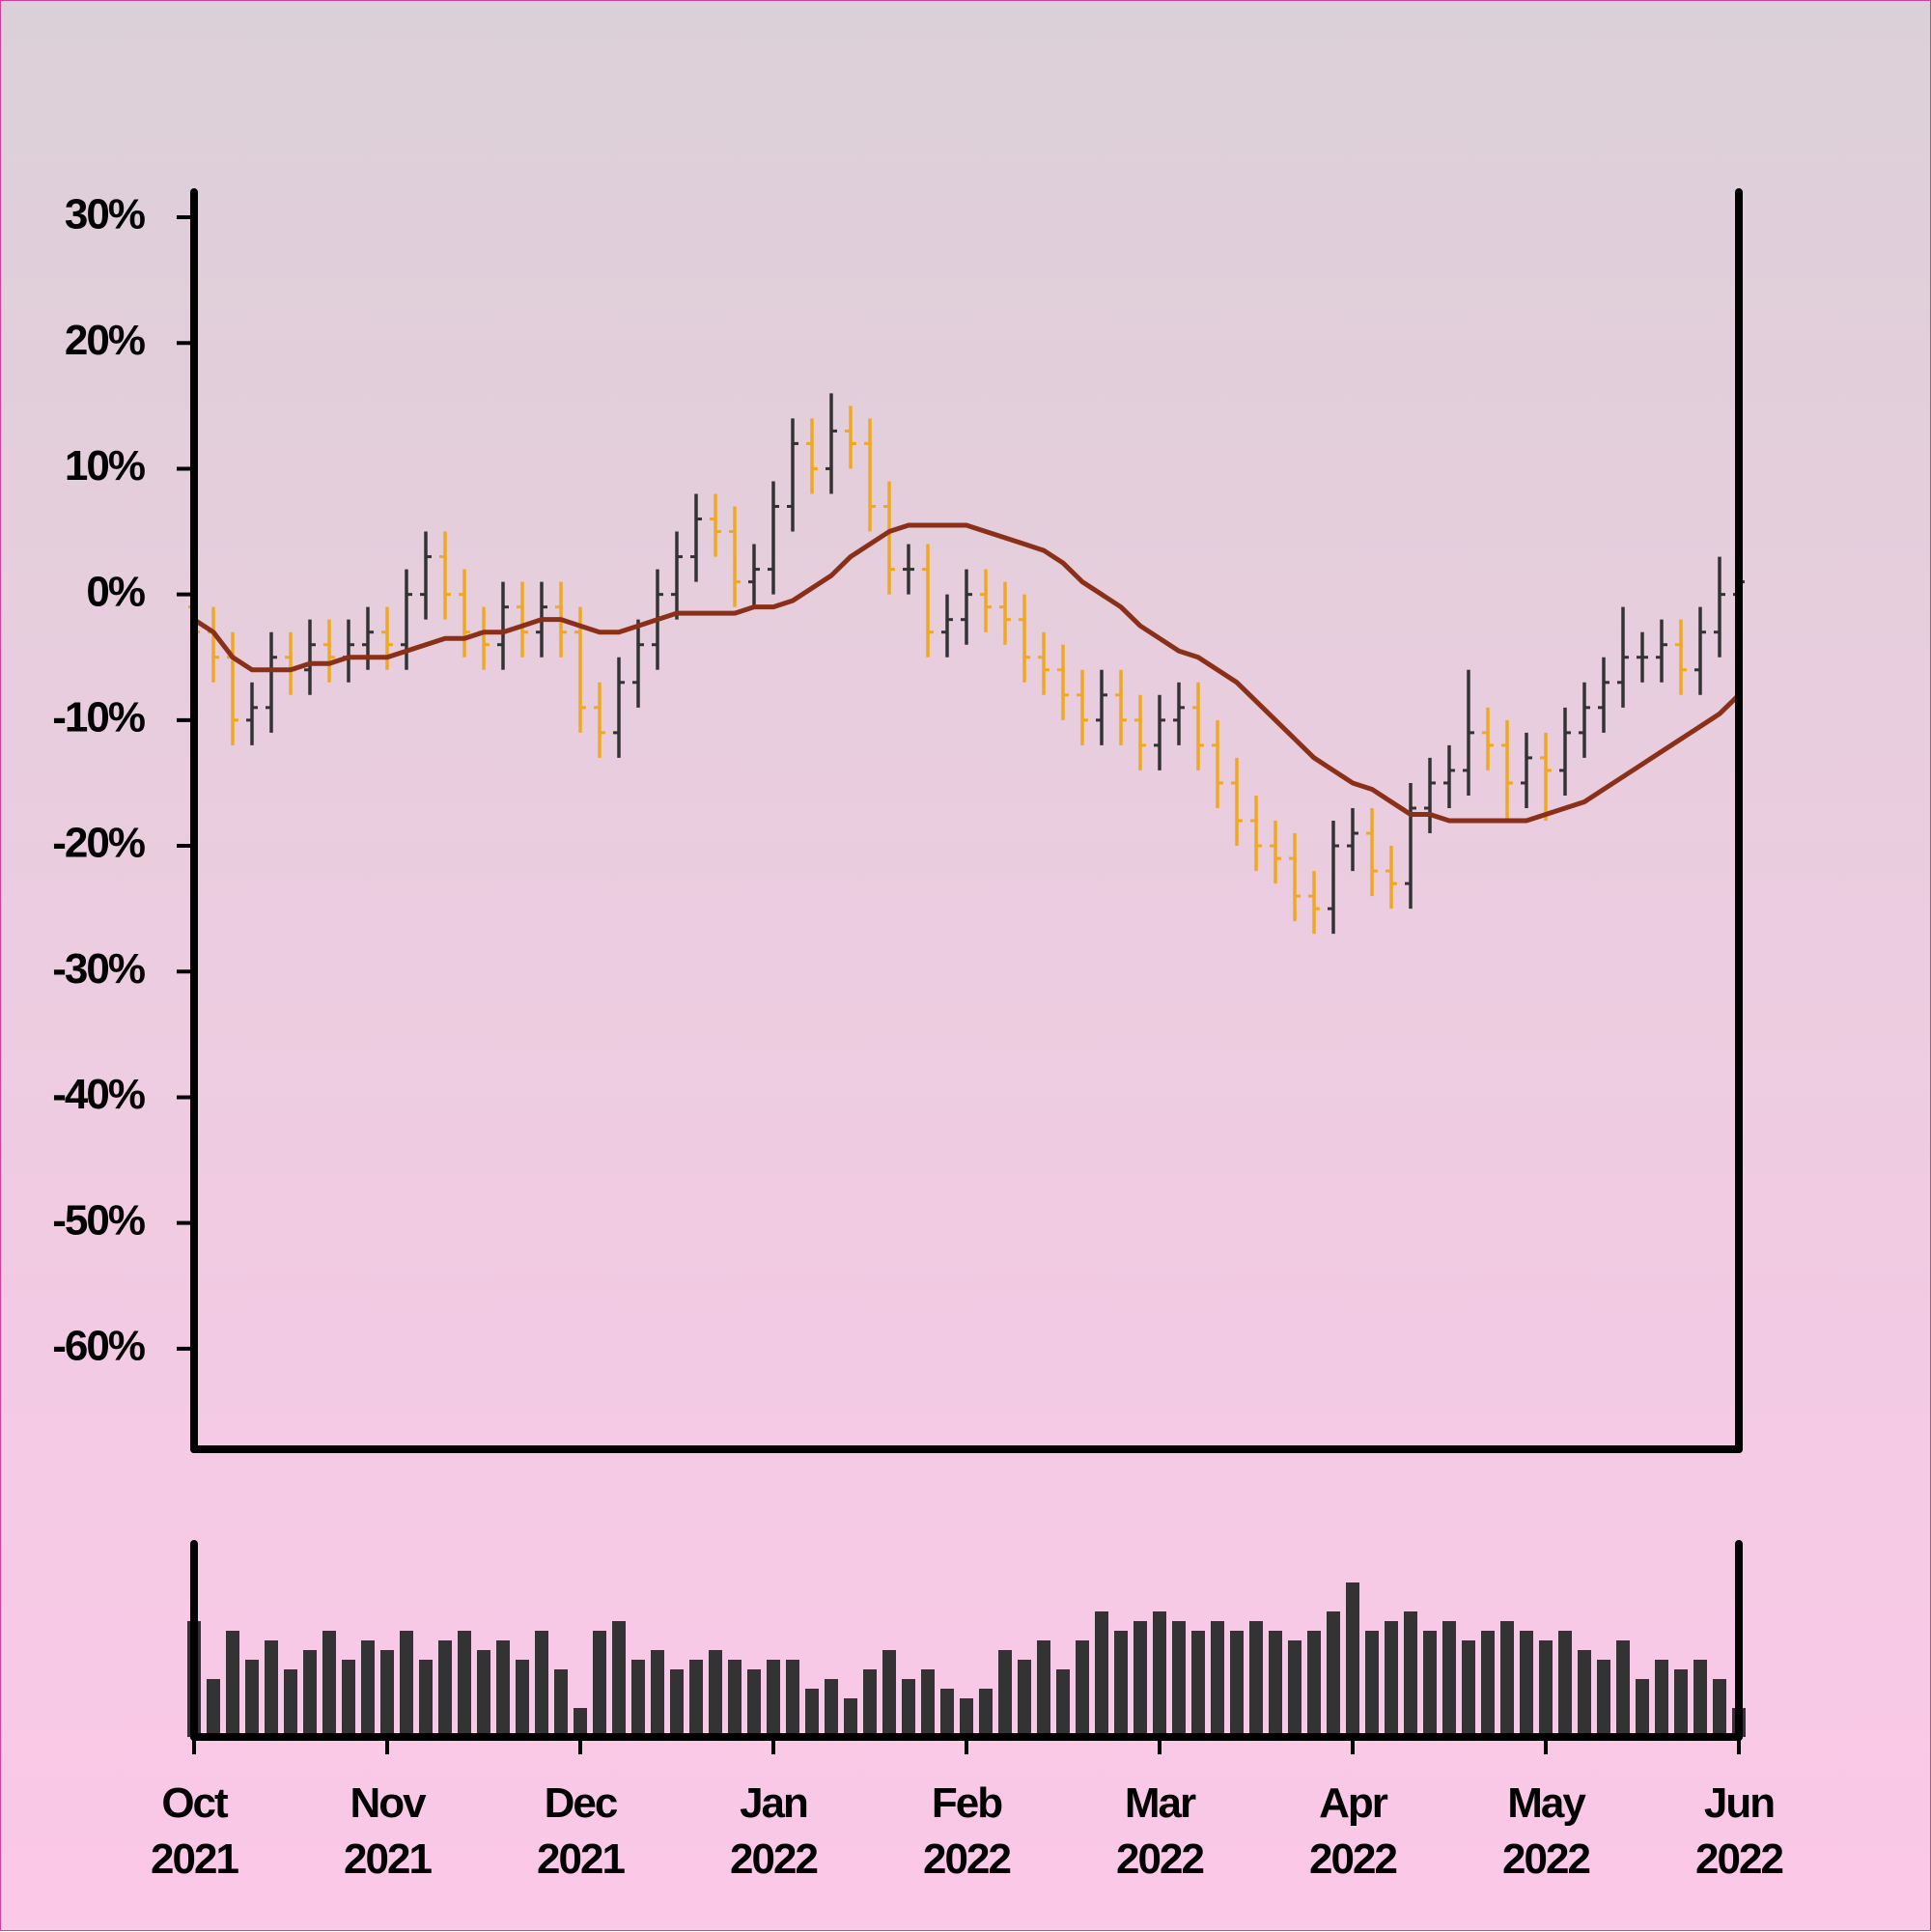 Image resolution: width=1931 pixels, height=1932 pixels. What do you see at coordinates (388, 1831) in the screenshot?
I see `x-tick-label: Nov 2021` at bounding box center [388, 1831].